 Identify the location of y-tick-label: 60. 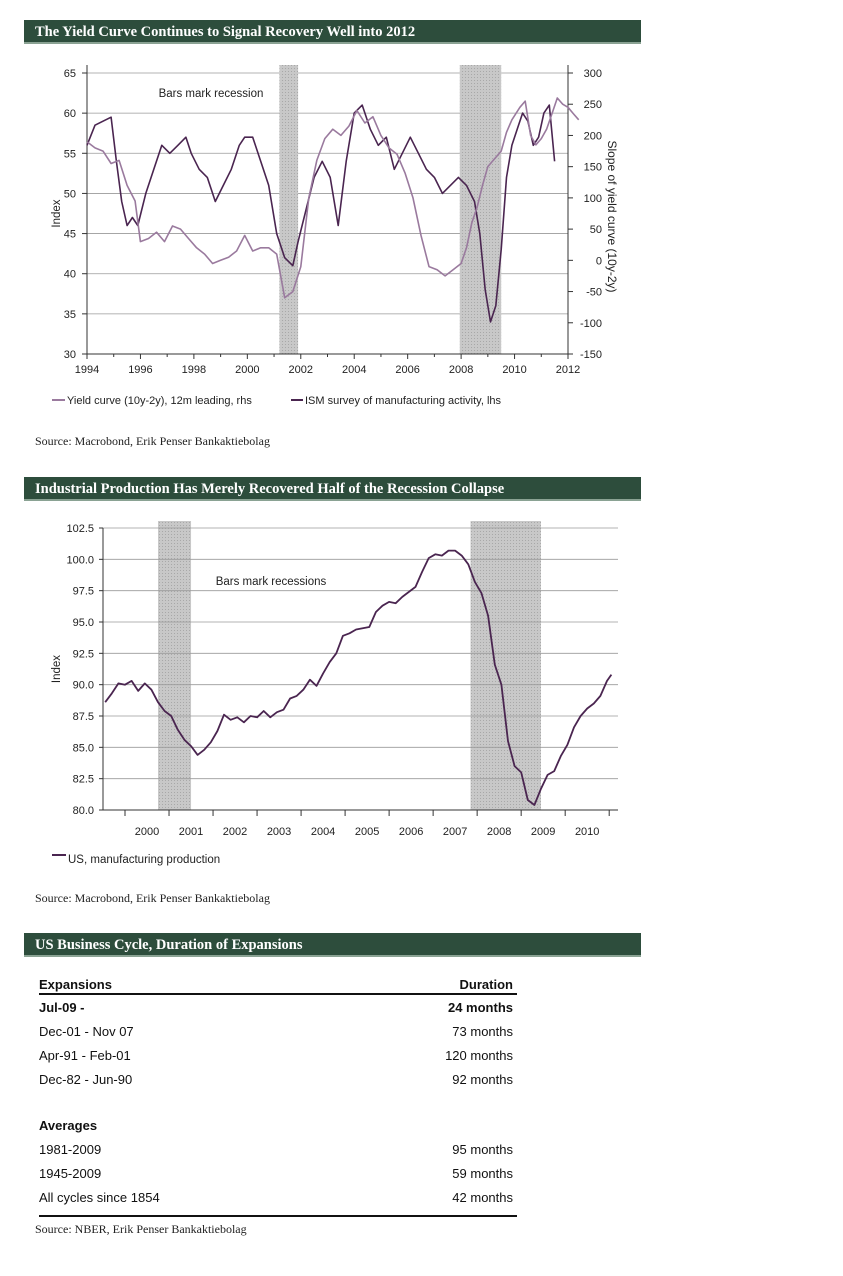
(70, 114).